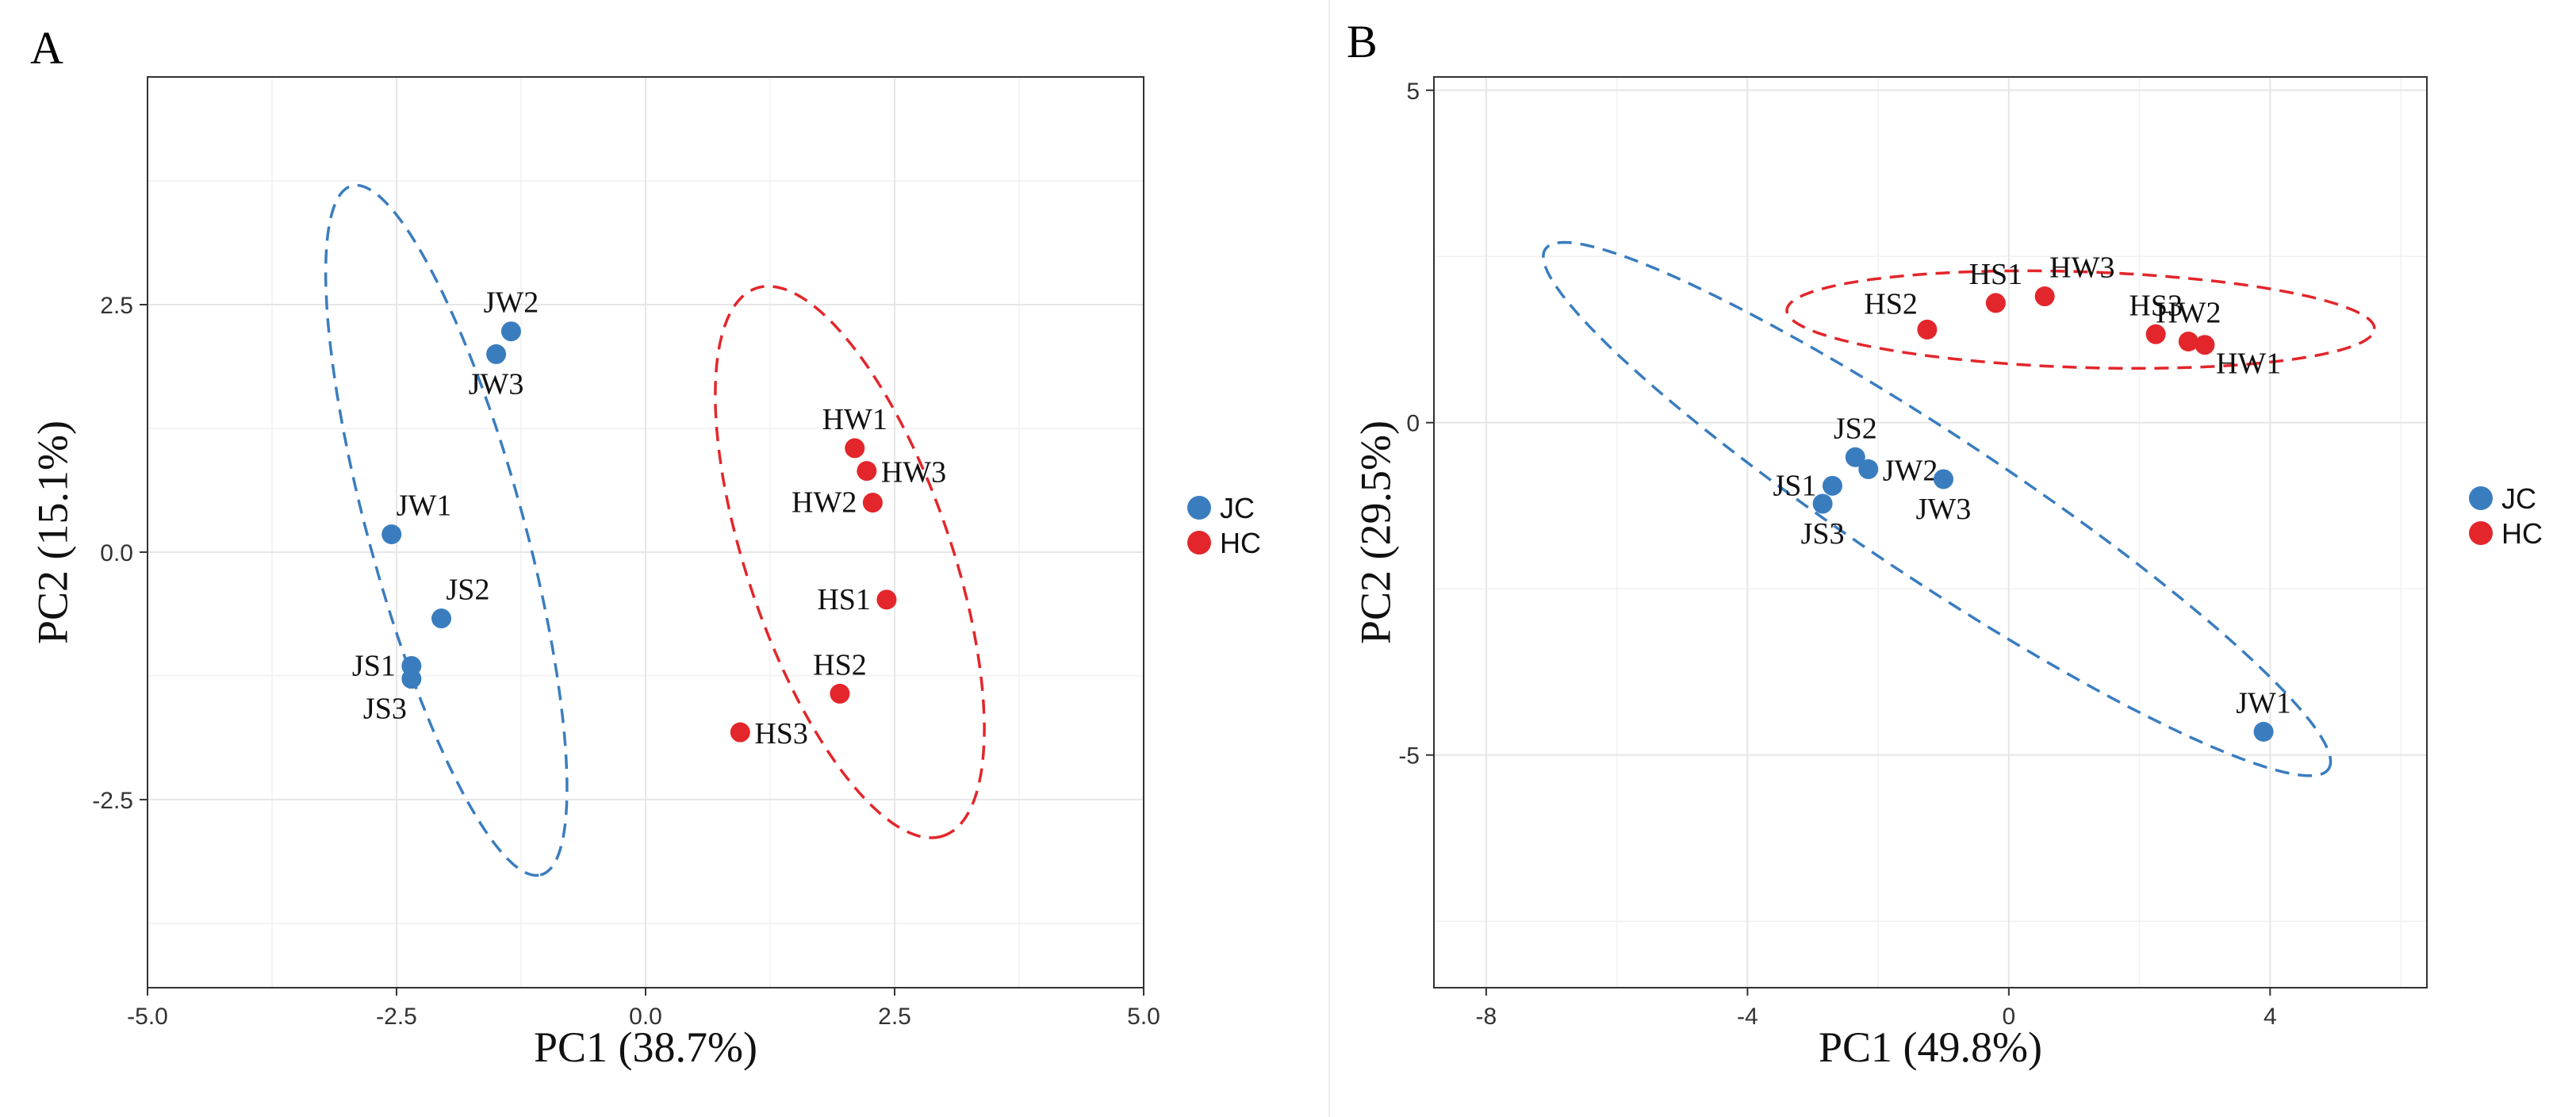  I want to click on x-tick-label: -2.5, so click(397, 1017).